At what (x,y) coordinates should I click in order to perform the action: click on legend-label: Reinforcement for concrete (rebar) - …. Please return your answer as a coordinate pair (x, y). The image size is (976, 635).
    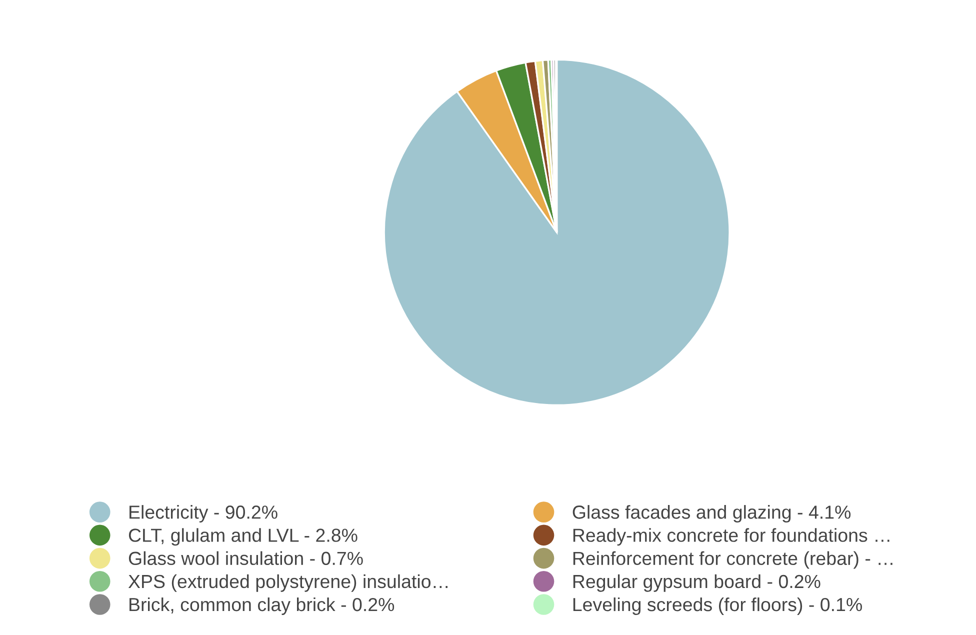
    Looking at the image, I should click on (732, 560).